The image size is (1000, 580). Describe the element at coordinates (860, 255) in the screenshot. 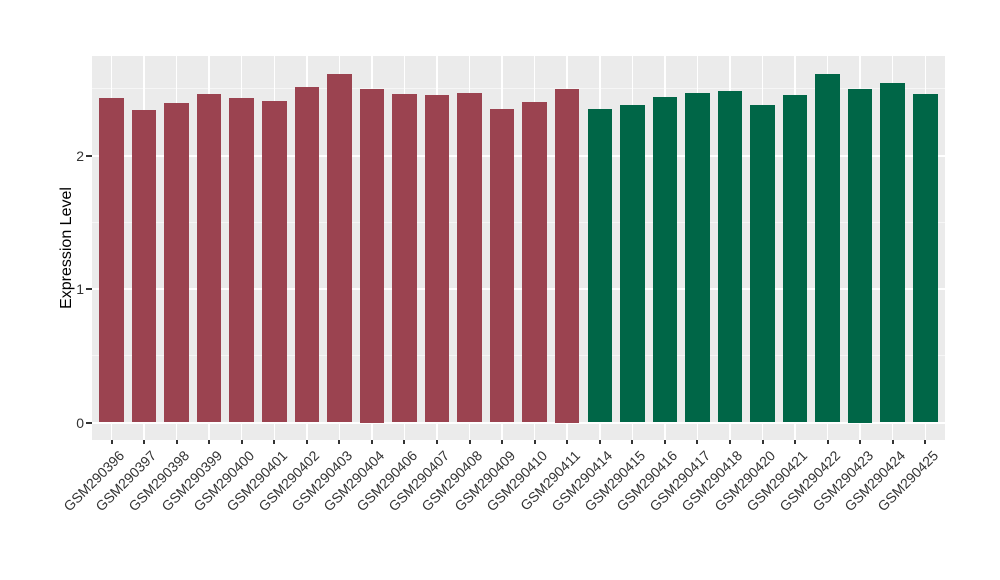

I see `bar-GSM290423` at that location.